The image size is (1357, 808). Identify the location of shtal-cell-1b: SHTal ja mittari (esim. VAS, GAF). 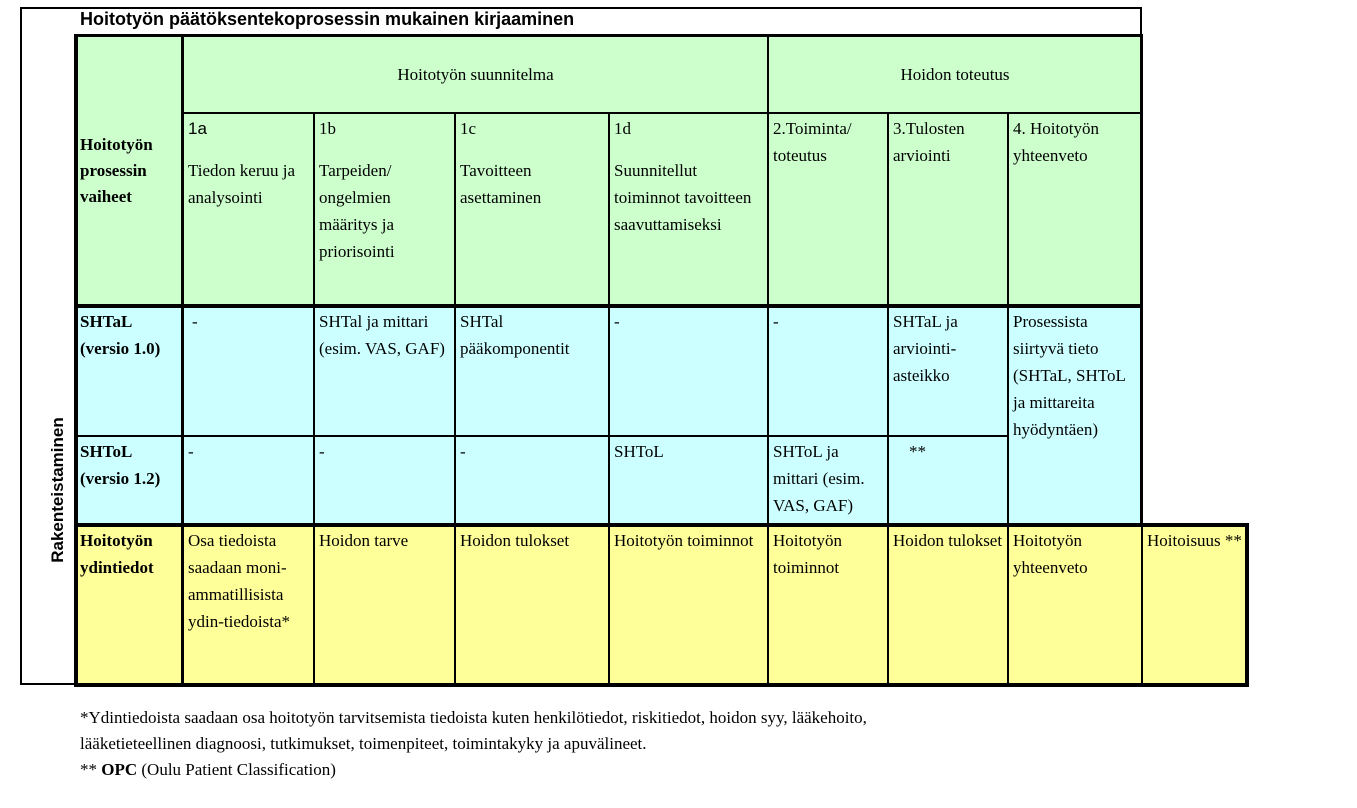
(384, 371).